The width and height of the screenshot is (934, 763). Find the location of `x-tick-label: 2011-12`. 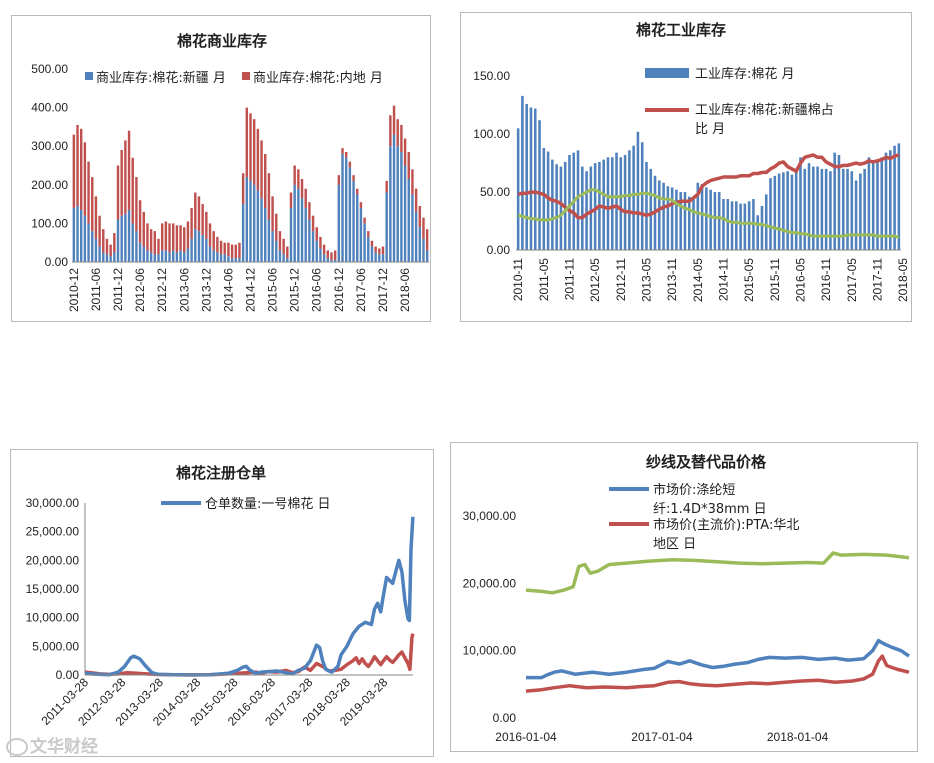

x-tick-label: 2011-12 is located at coordinates (118, 289).